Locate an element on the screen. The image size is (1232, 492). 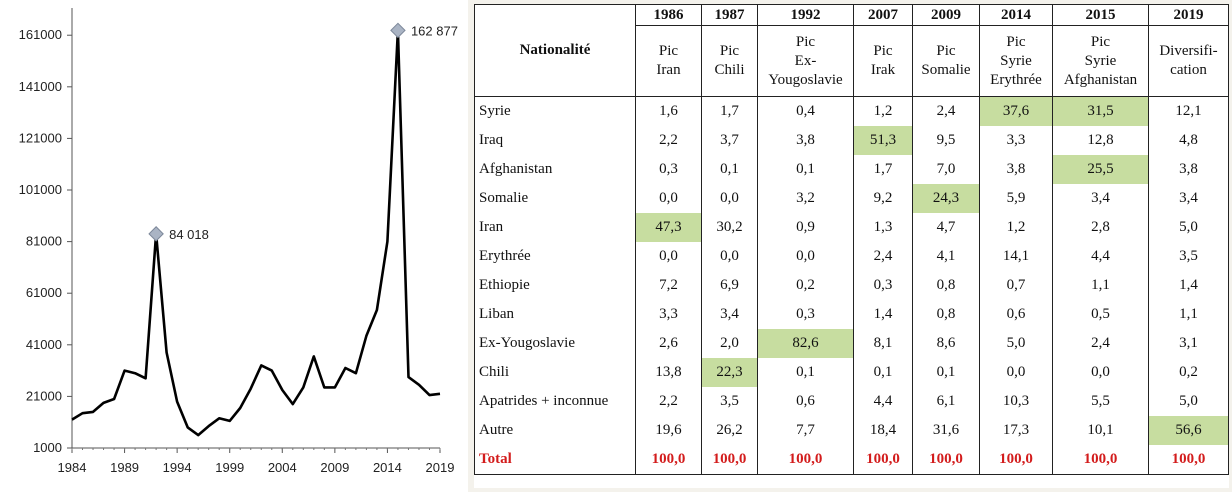
highlighted-value-cell: 51,3 is located at coordinates (883, 140).